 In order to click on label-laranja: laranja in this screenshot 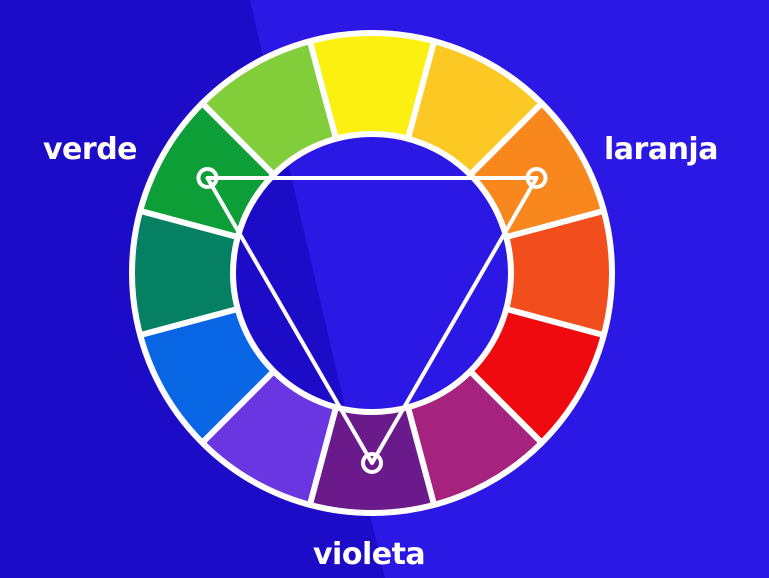, I will do `click(661, 149)`.